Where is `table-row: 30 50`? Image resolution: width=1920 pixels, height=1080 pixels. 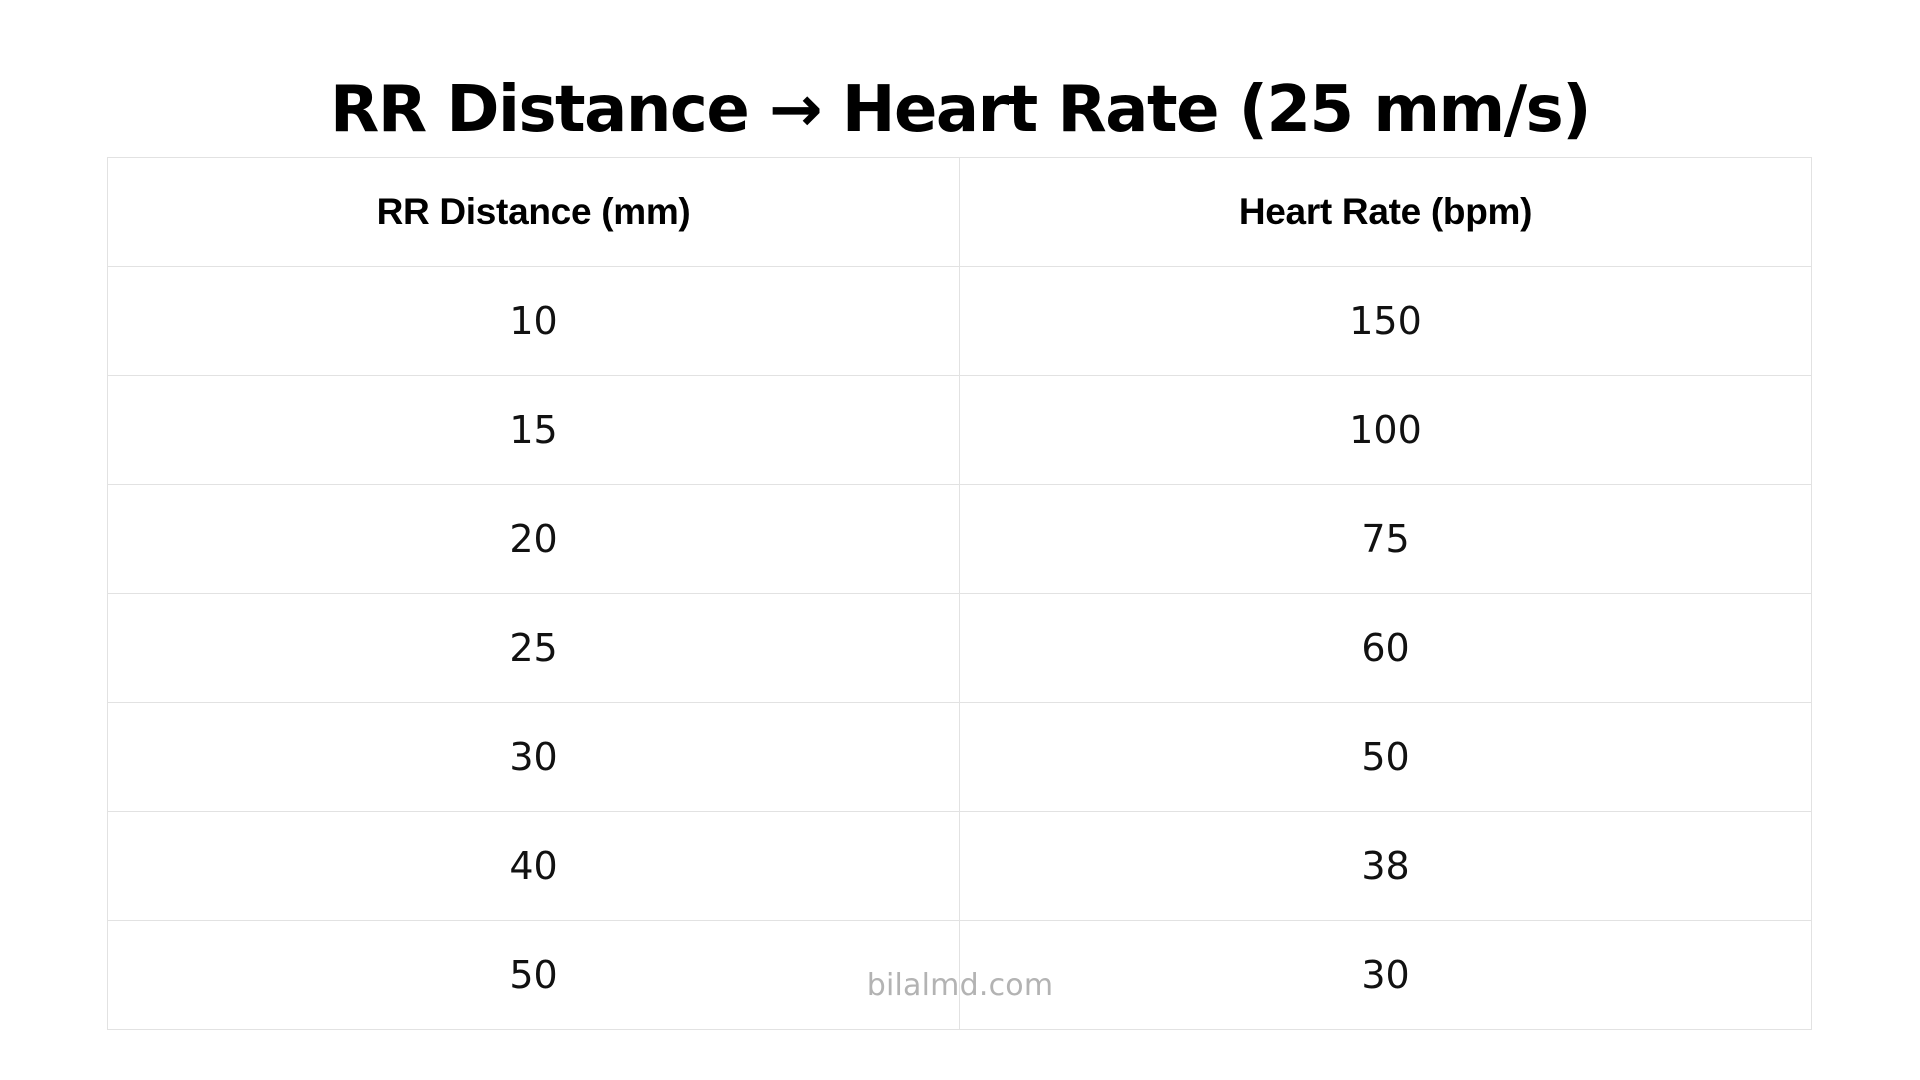 table-row: 30 50 is located at coordinates (959, 757).